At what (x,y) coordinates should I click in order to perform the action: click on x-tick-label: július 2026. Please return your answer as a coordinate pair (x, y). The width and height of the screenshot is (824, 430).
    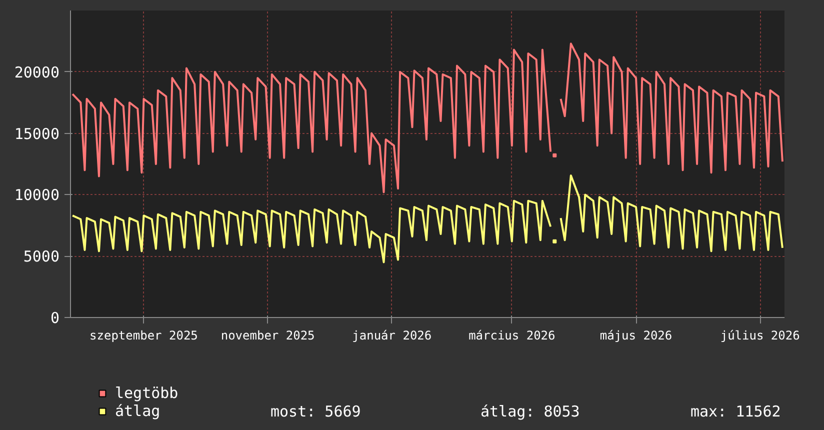
    Looking at the image, I should click on (760, 335).